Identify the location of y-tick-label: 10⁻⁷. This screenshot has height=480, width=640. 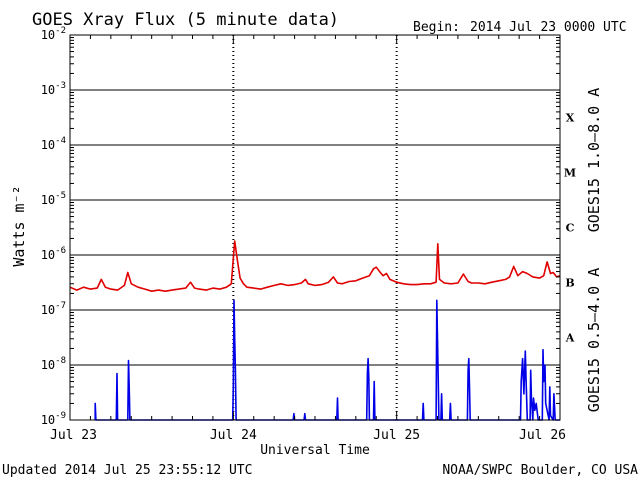
(53, 309).